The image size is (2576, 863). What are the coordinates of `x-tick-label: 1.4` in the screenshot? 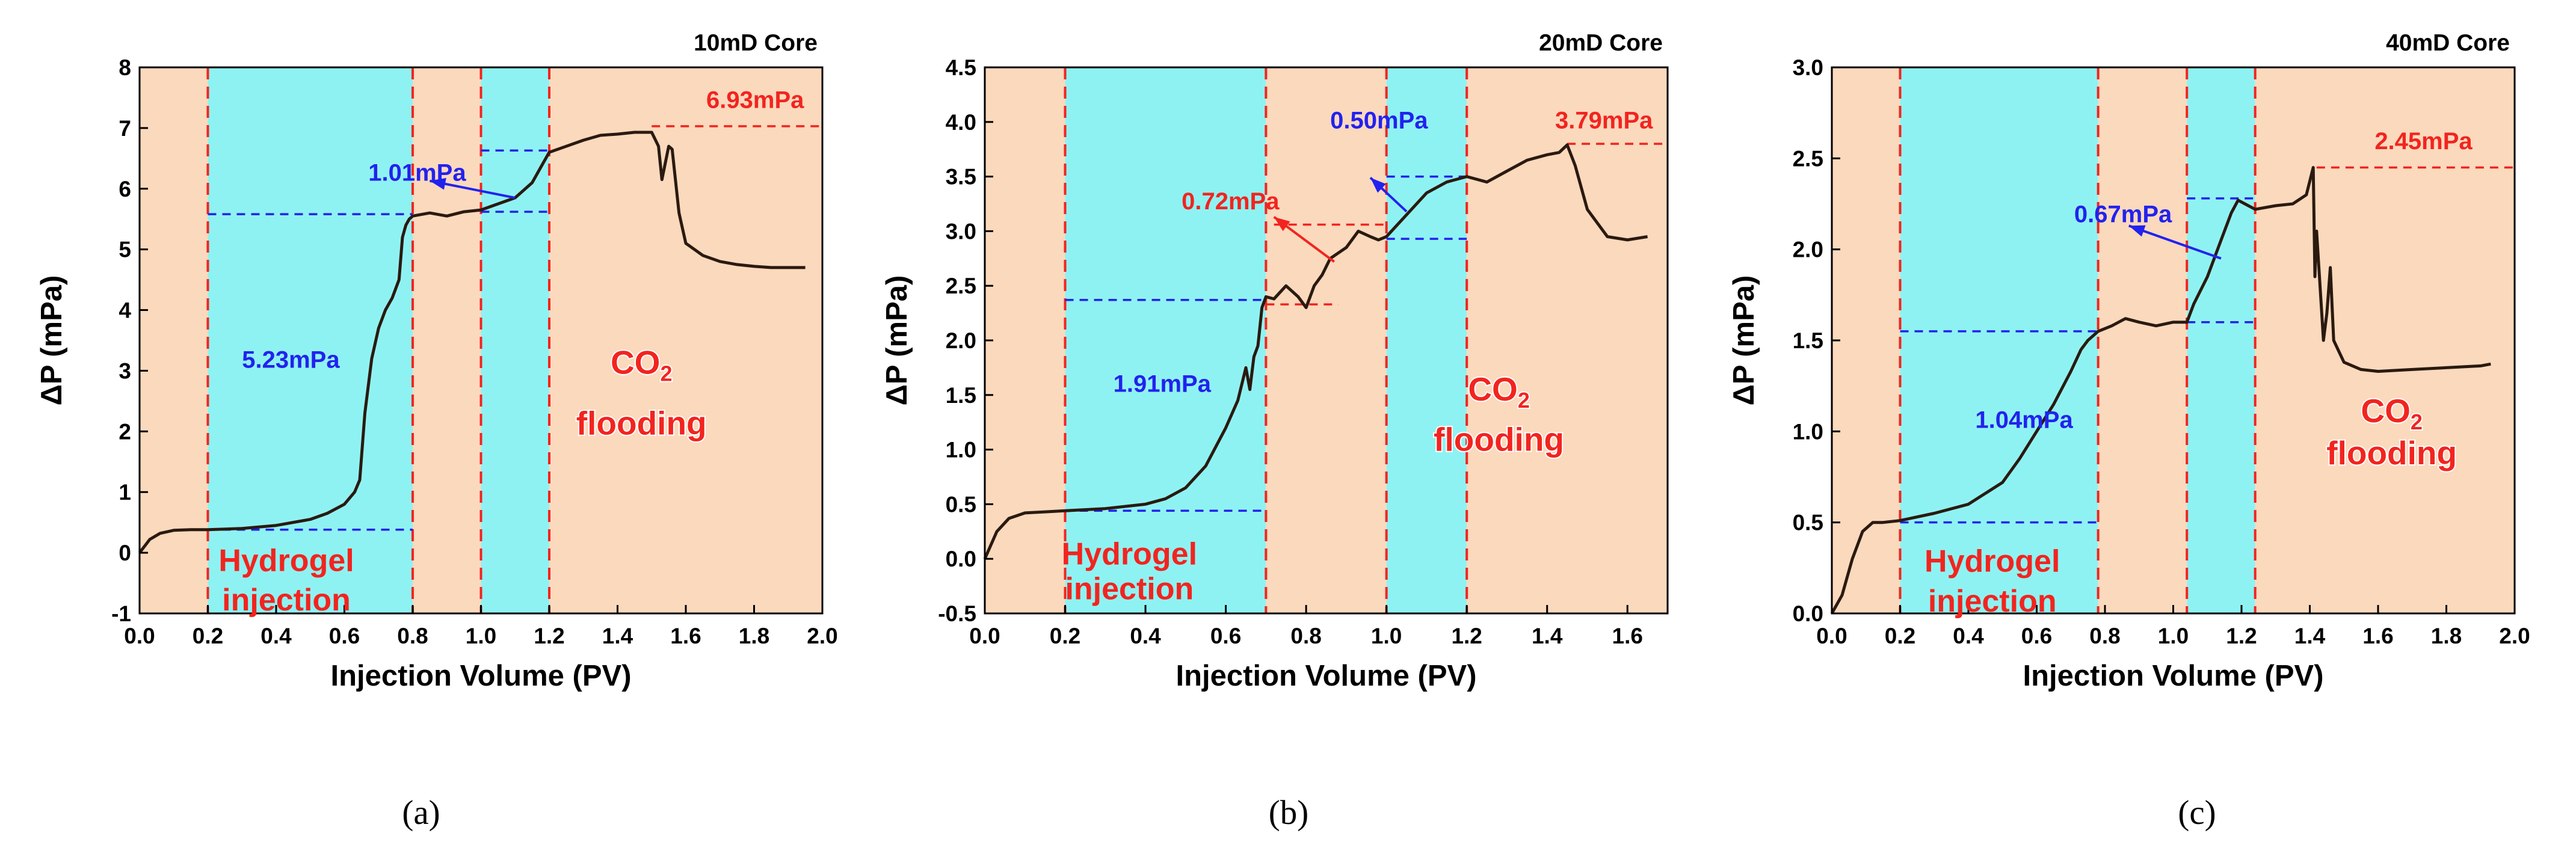 It's located at (2310, 636).